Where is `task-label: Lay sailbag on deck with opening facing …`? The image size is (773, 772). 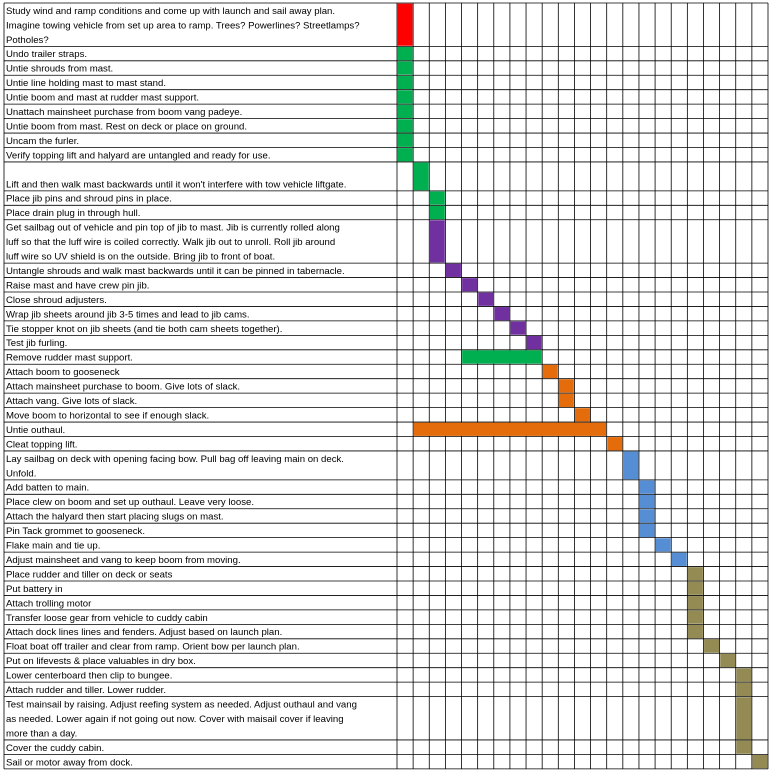
task-label: Lay sailbag on deck with opening facing … is located at coordinates (175, 466).